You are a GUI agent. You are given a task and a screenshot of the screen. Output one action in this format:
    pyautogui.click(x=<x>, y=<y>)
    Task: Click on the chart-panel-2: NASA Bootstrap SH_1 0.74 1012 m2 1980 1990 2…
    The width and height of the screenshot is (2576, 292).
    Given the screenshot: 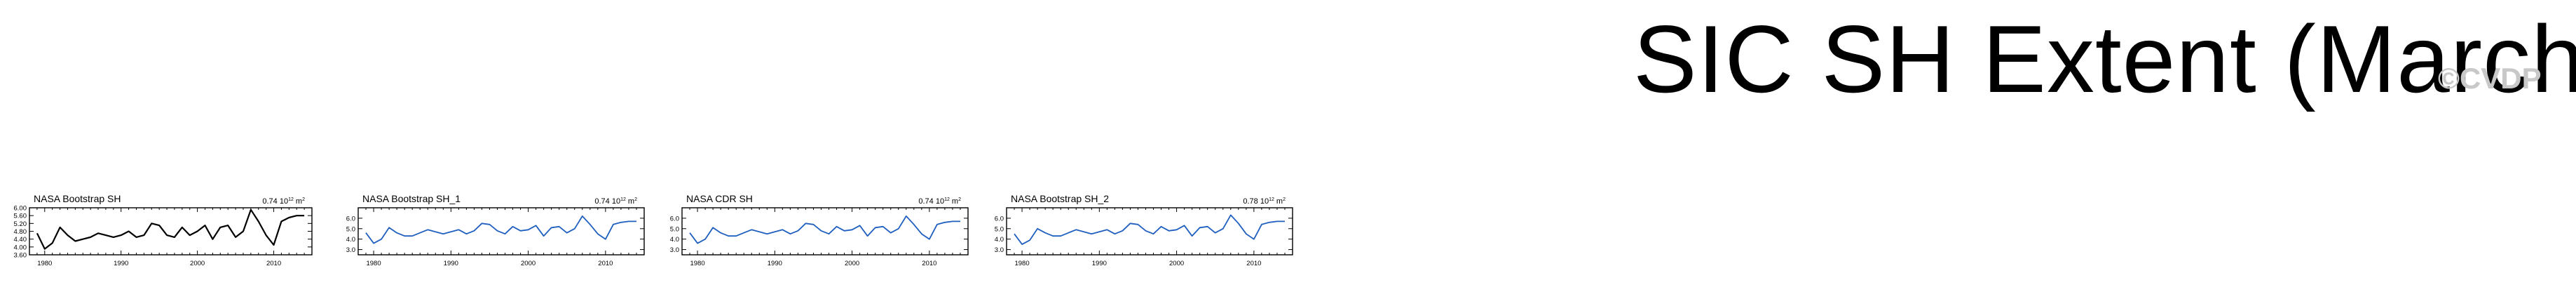 What is the action you would take?
    pyautogui.click(x=496, y=230)
    